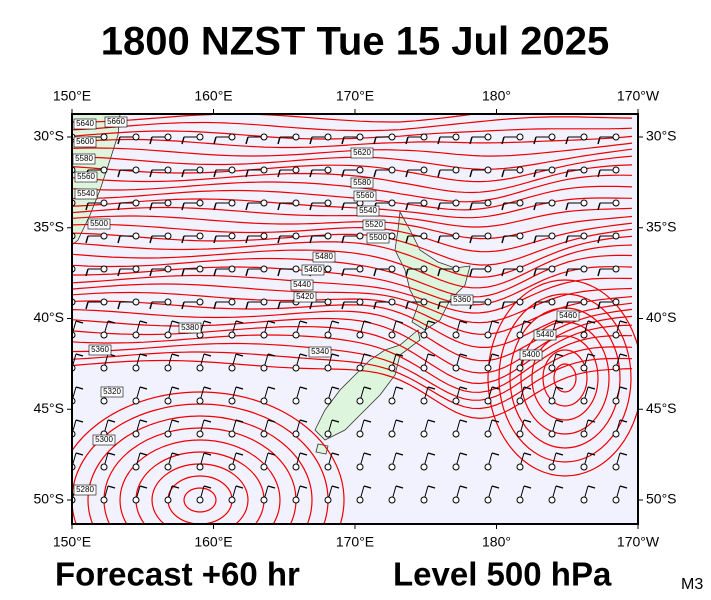  Describe the element at coordinates (86, 176) in the screenshot. I see `contour-label: 5560` at that location.